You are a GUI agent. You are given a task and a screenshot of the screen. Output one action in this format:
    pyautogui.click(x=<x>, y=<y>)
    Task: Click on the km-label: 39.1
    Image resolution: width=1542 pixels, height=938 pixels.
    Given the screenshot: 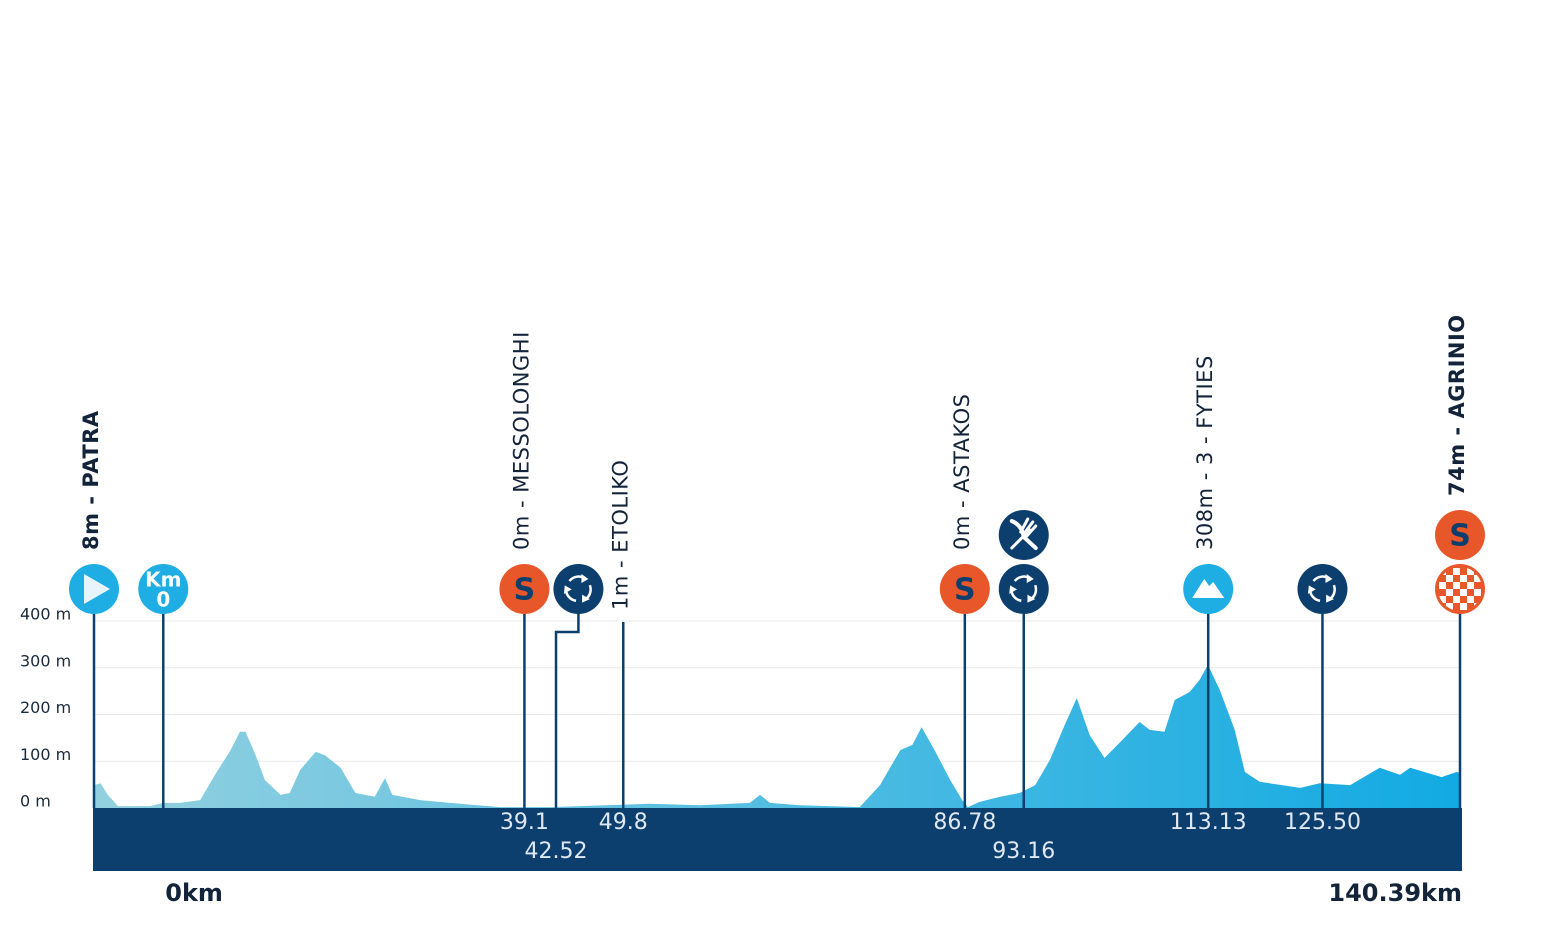 What is the action you would take?
    pyautogui.click(x=524, y=822)
    